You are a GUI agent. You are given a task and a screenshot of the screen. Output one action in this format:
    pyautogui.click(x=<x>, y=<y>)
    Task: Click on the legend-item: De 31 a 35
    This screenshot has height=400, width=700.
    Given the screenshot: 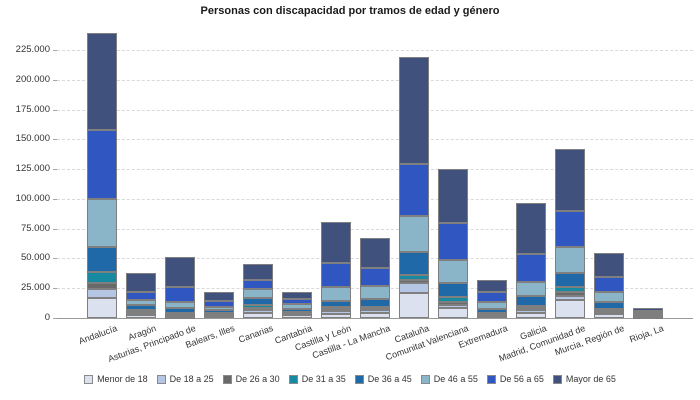 What is the action you would take?
    pyautogui.click(x=317, y=379)
    